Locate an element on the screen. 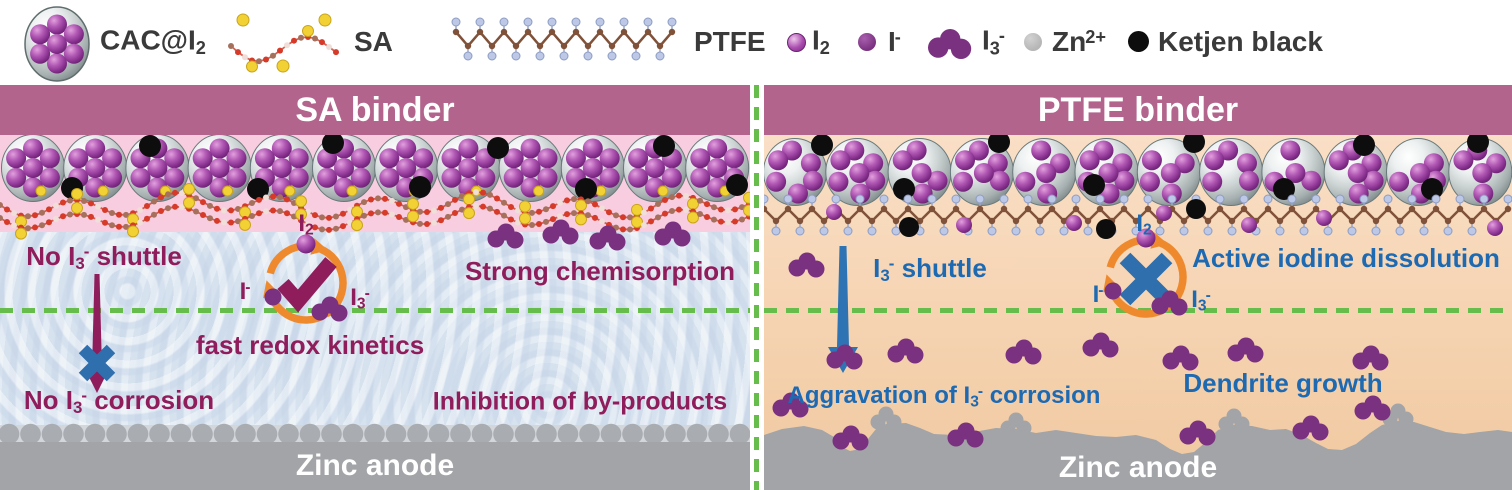 This screenshot has height=490, width=1512. label-fast-redox: fast redox kinetics is located at coordinates (310, 345).